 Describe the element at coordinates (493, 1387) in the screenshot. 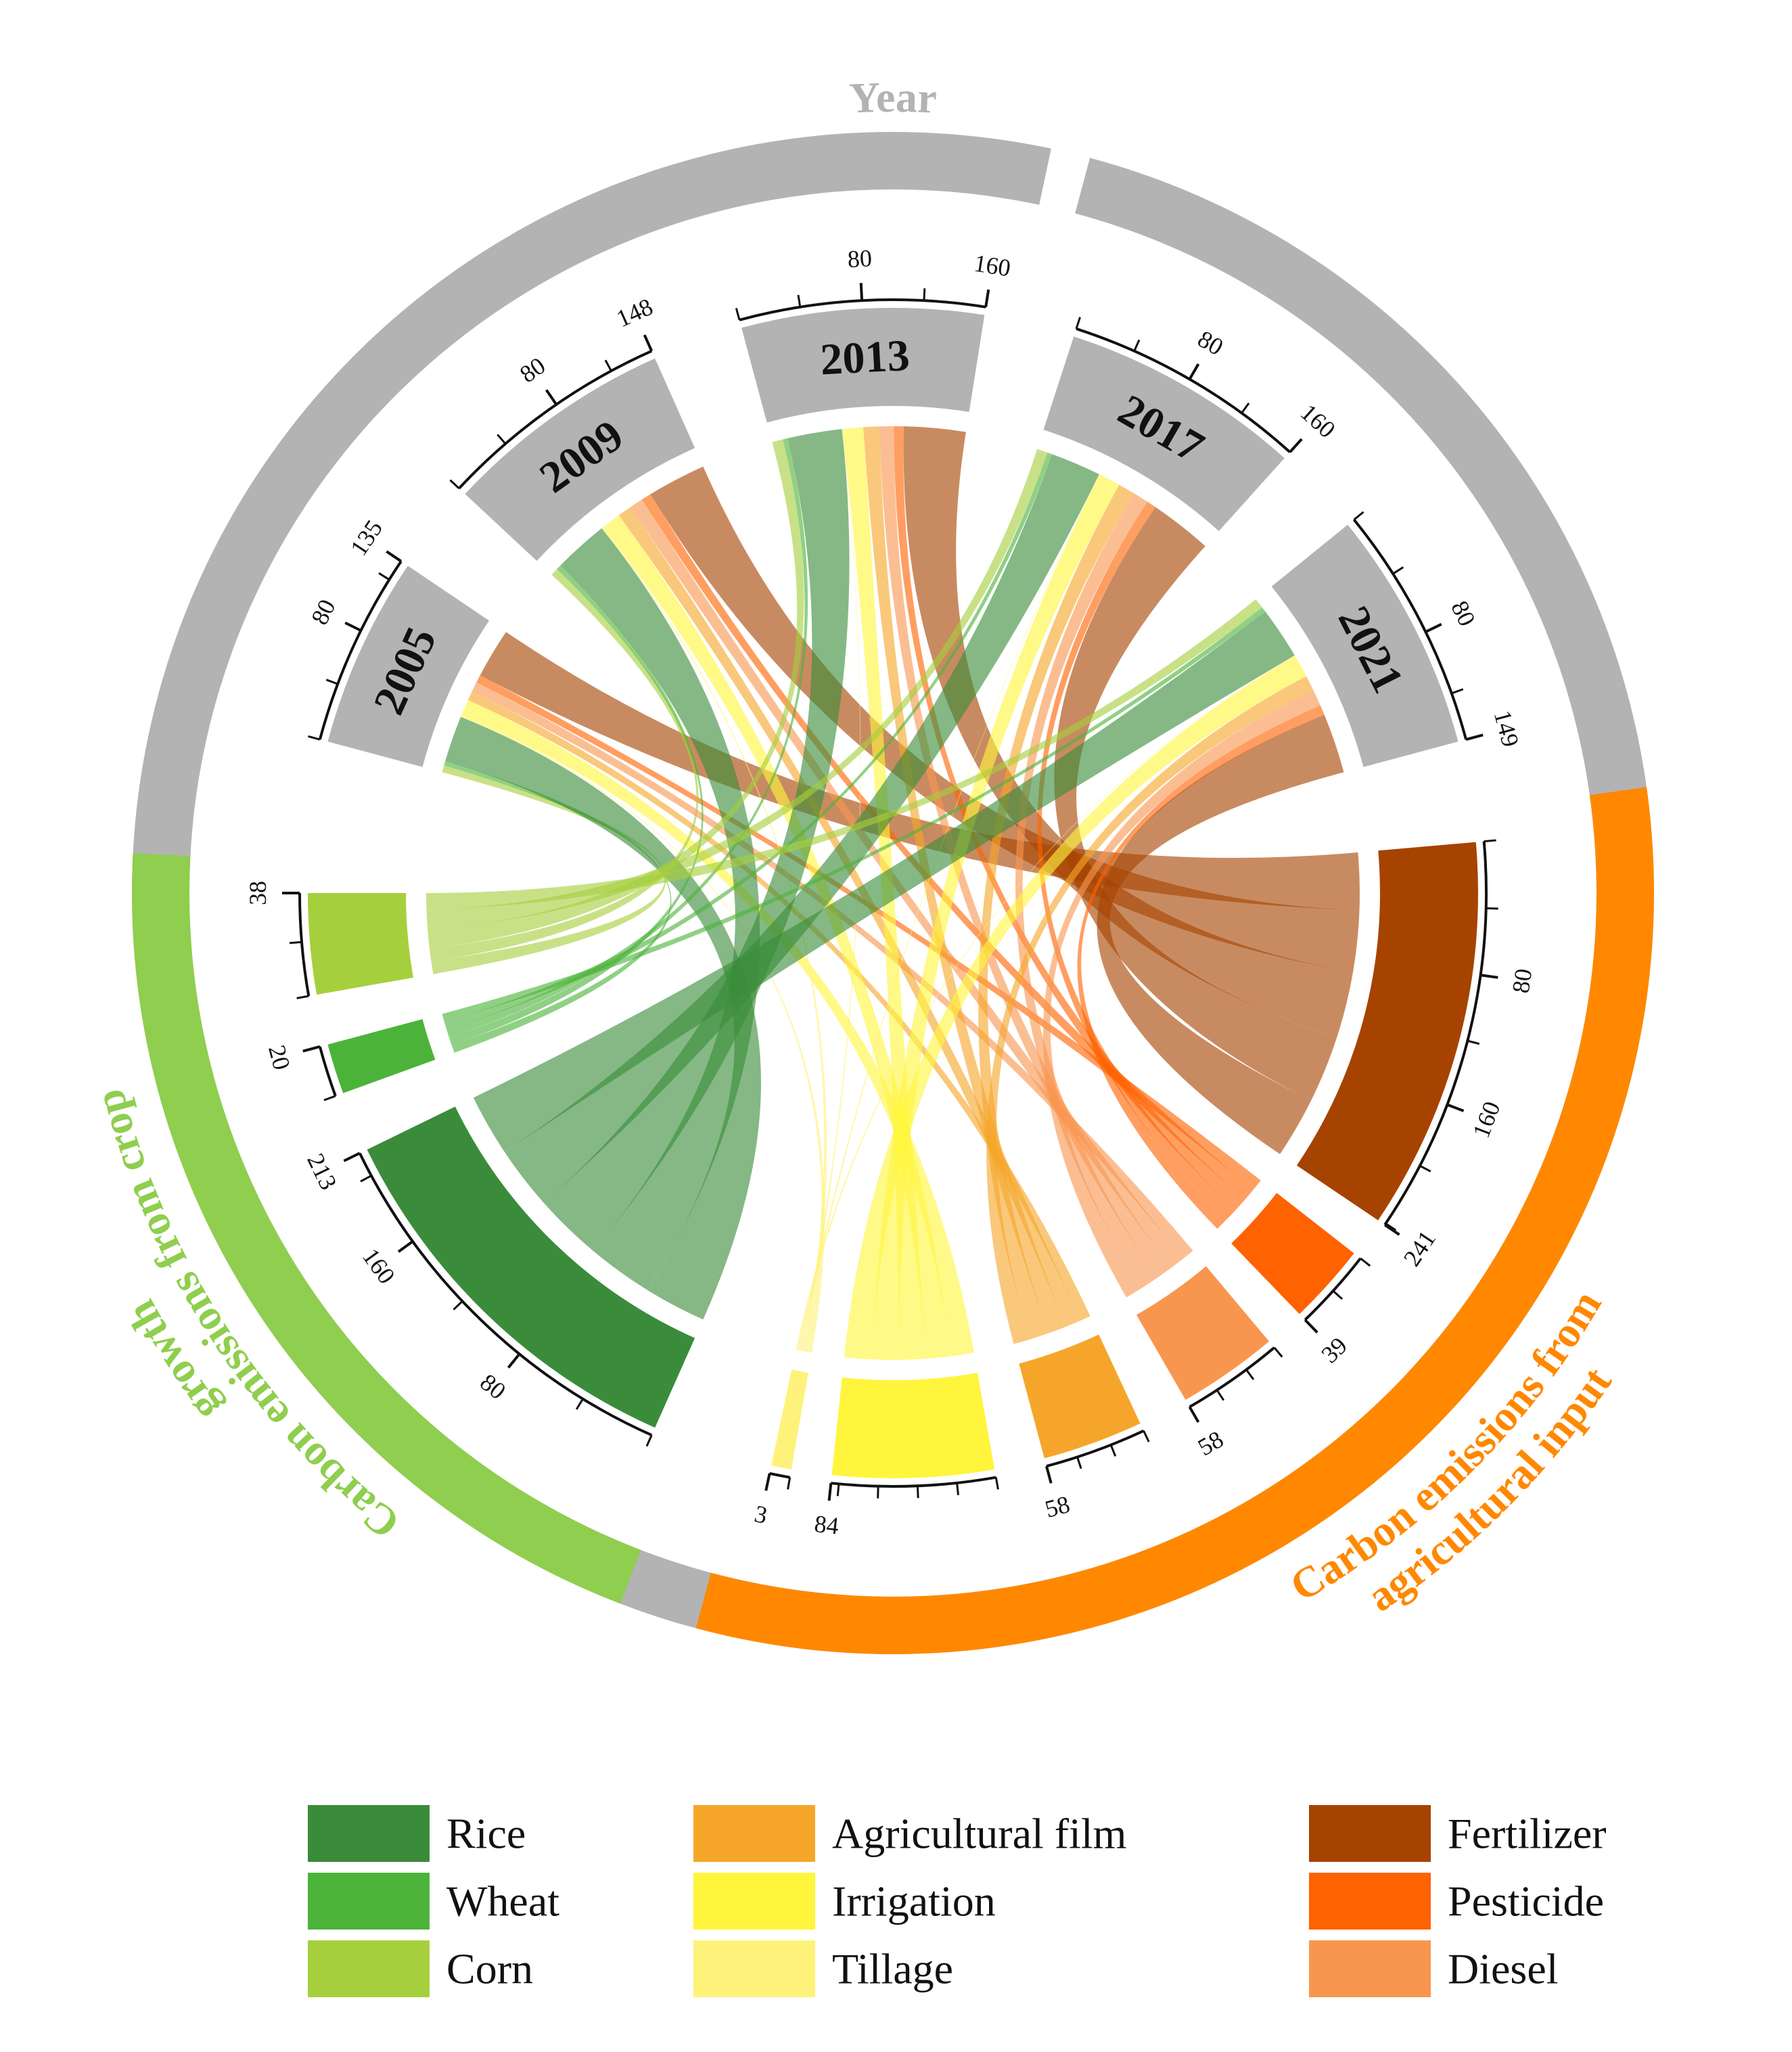

I see `tick-label-rice: 80` at that location.